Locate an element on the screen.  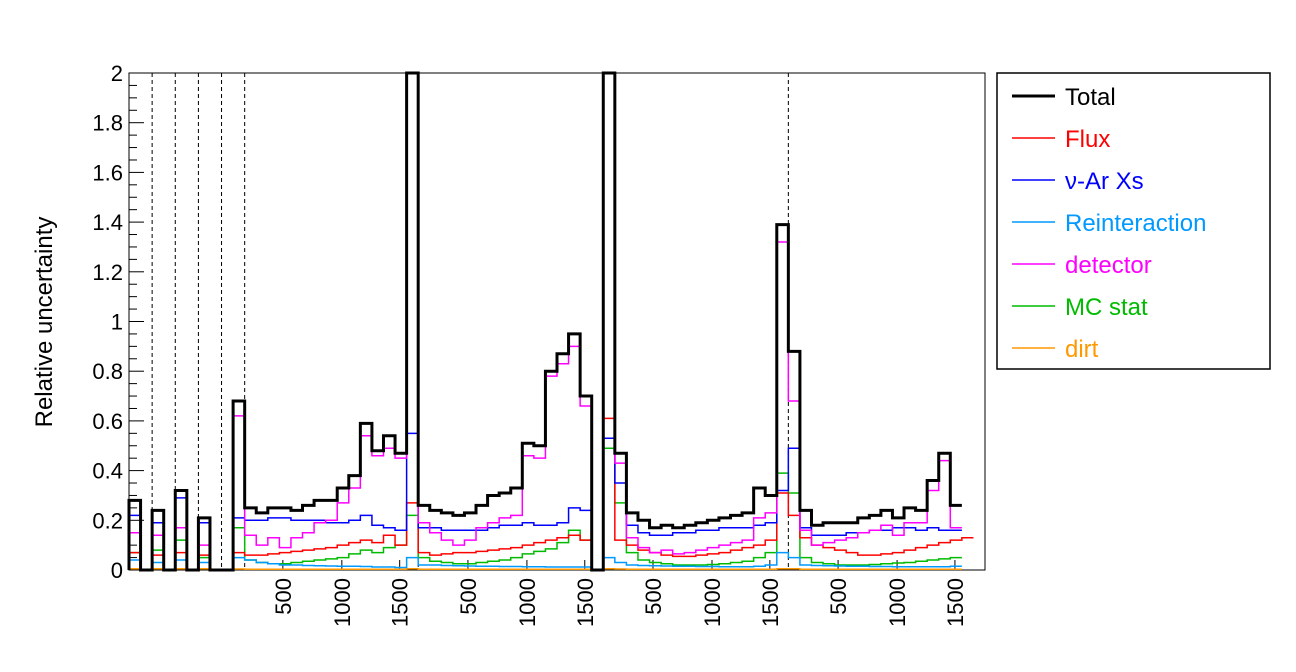
x-tick-label-0: 500 is located at coordinates (283, 596).